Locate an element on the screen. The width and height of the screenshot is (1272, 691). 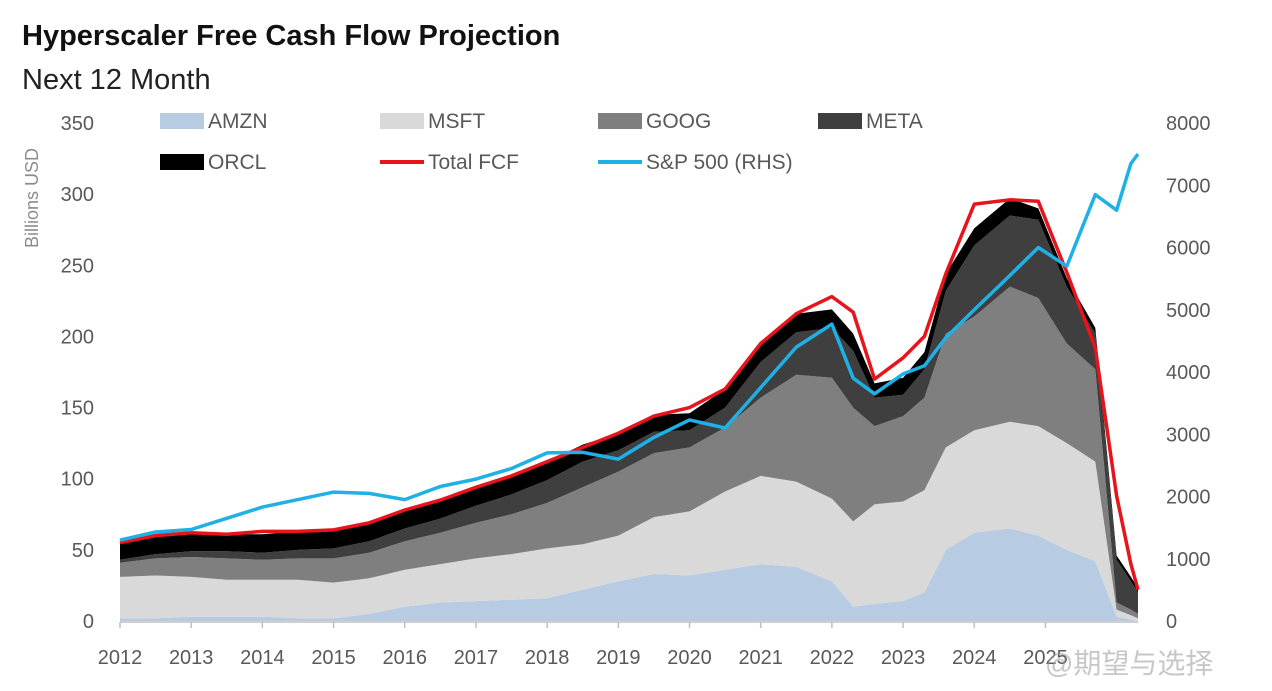
y2-tick-label: 3000 is located at coordinates (1188, 435).